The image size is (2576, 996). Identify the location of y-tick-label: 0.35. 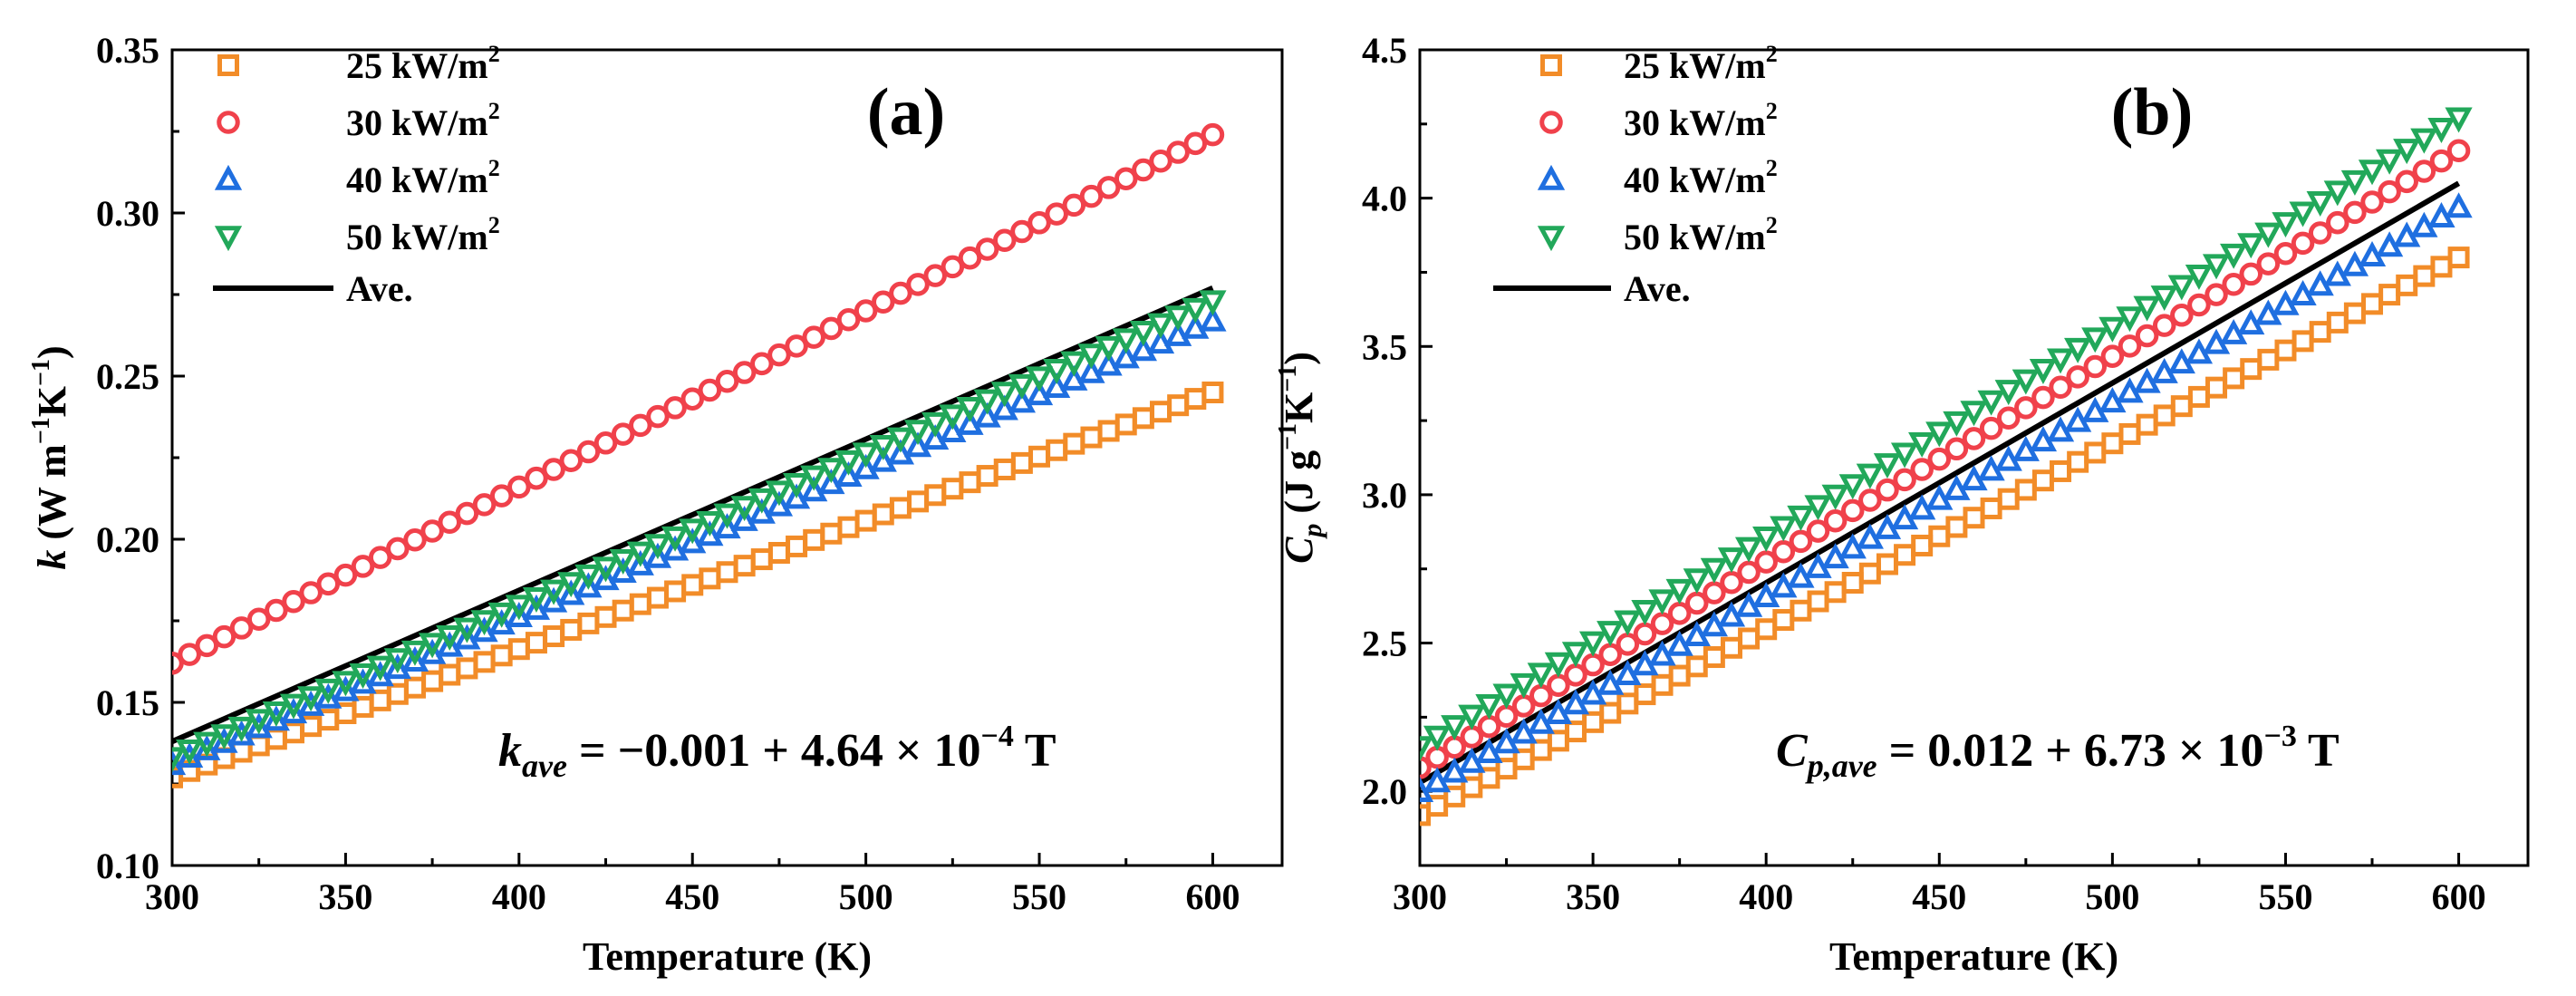
(127, 50).